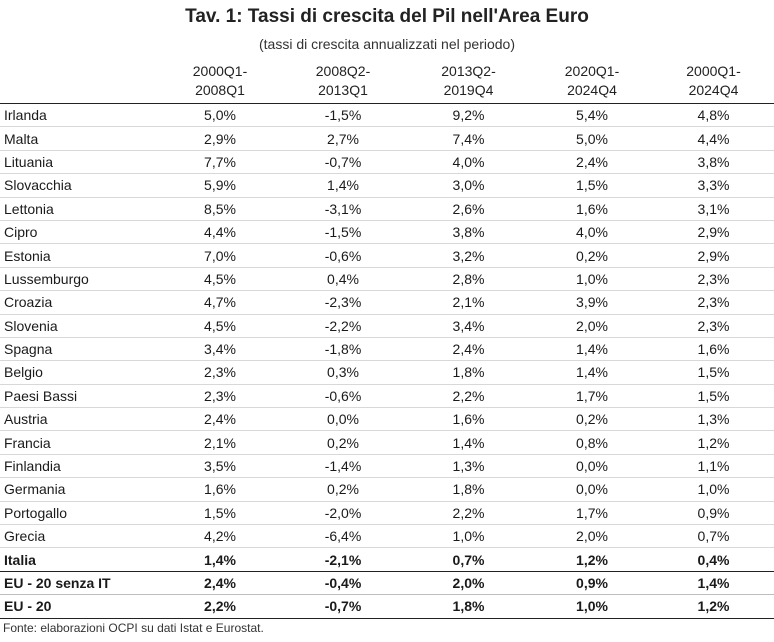 This screenshot has width=774, height=642. What do you see at coordinates (713, 209) in the screenshot?
I see `value-cell: 3,1%` at bounding box center [713, 209].